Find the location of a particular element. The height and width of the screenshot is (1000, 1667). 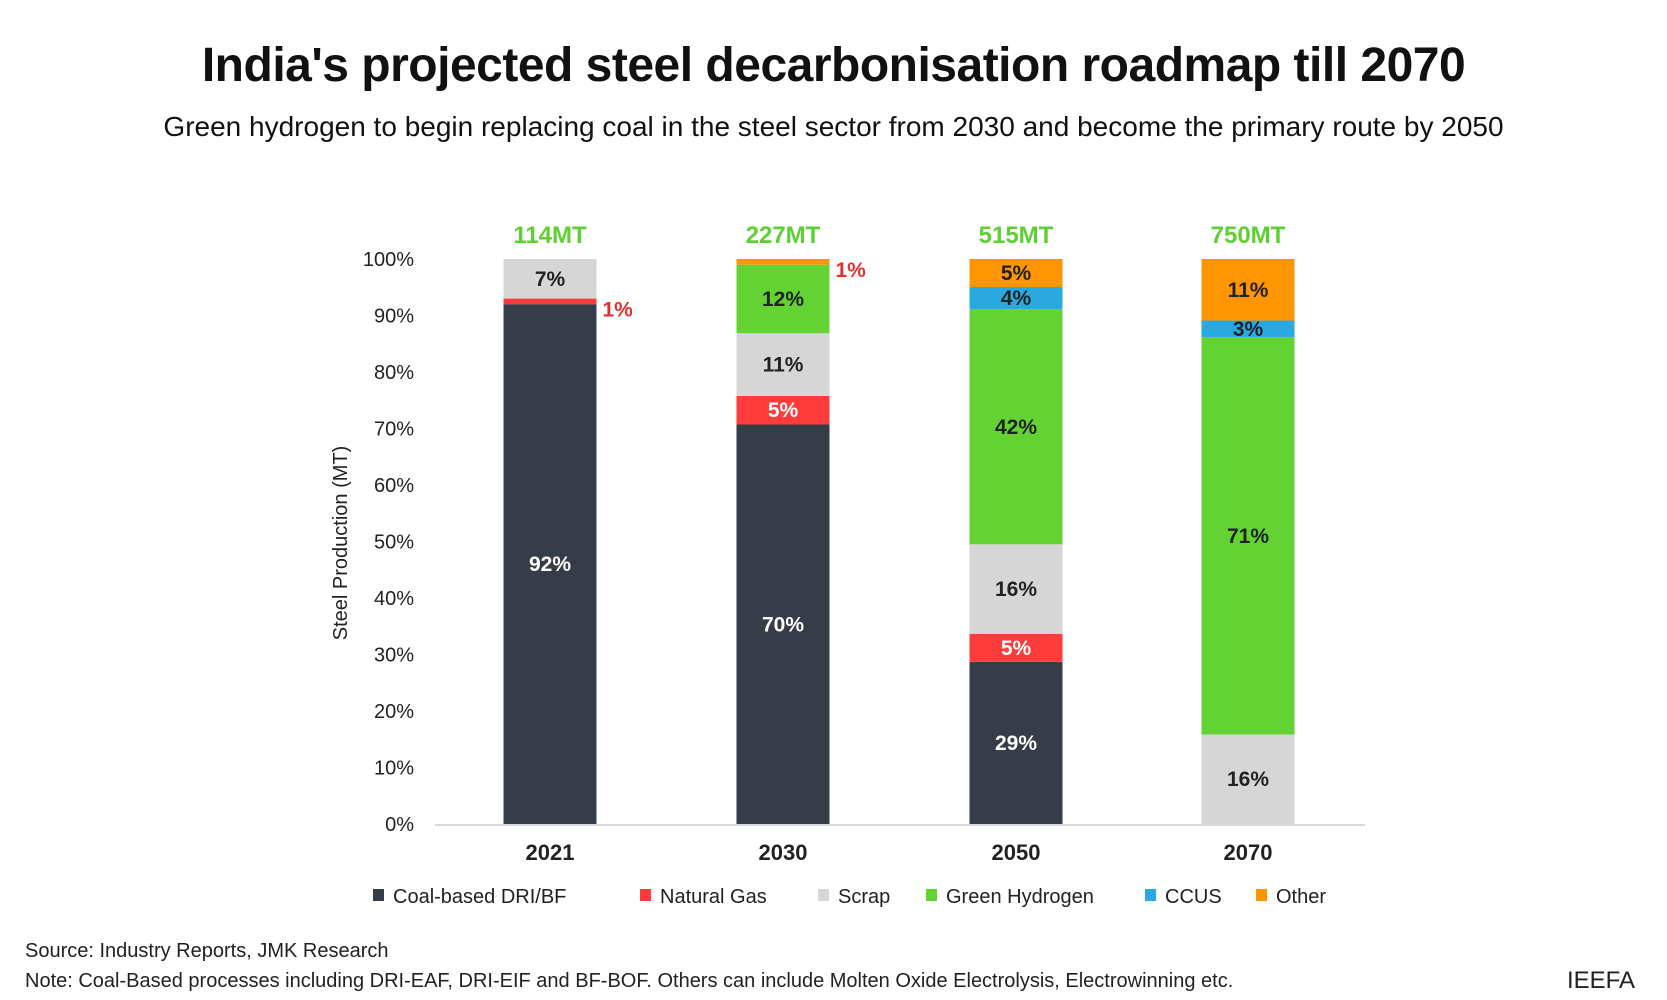

total-label: 114MT is located at coordinates (550, 235).